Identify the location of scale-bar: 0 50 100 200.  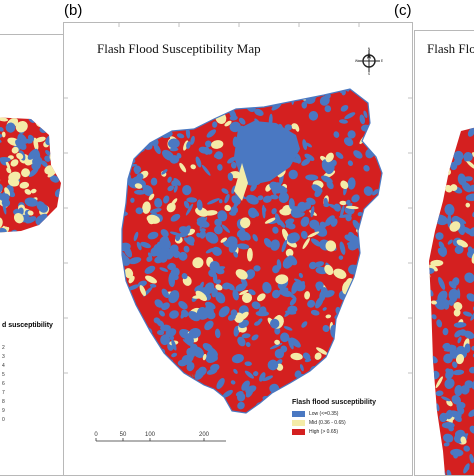
(162, 440).